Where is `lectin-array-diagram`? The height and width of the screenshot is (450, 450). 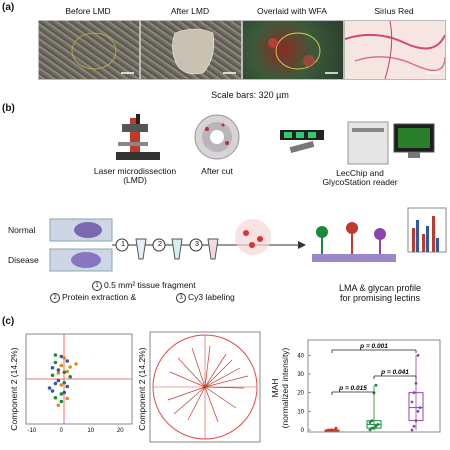 lectin-array-diagram is located at coordinates (379, 234).